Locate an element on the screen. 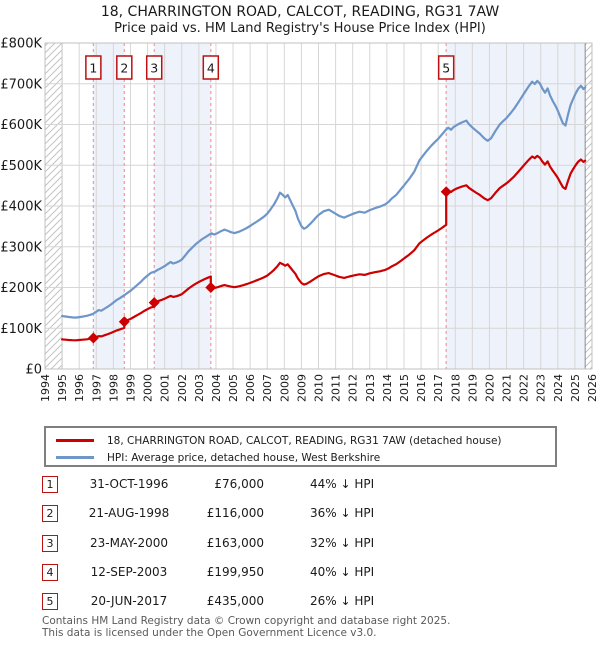 This screenshot has height=650, width=600. svg-text: £200K is located at coordinates (21, 288).